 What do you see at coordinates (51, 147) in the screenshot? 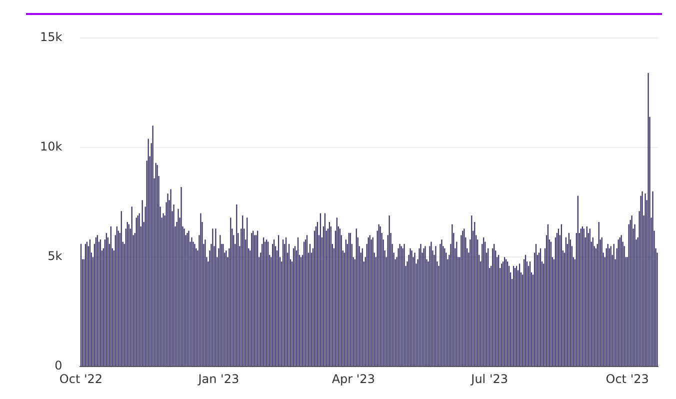
I see `y-tick-label: 10k` at bounding box center [51, 147].